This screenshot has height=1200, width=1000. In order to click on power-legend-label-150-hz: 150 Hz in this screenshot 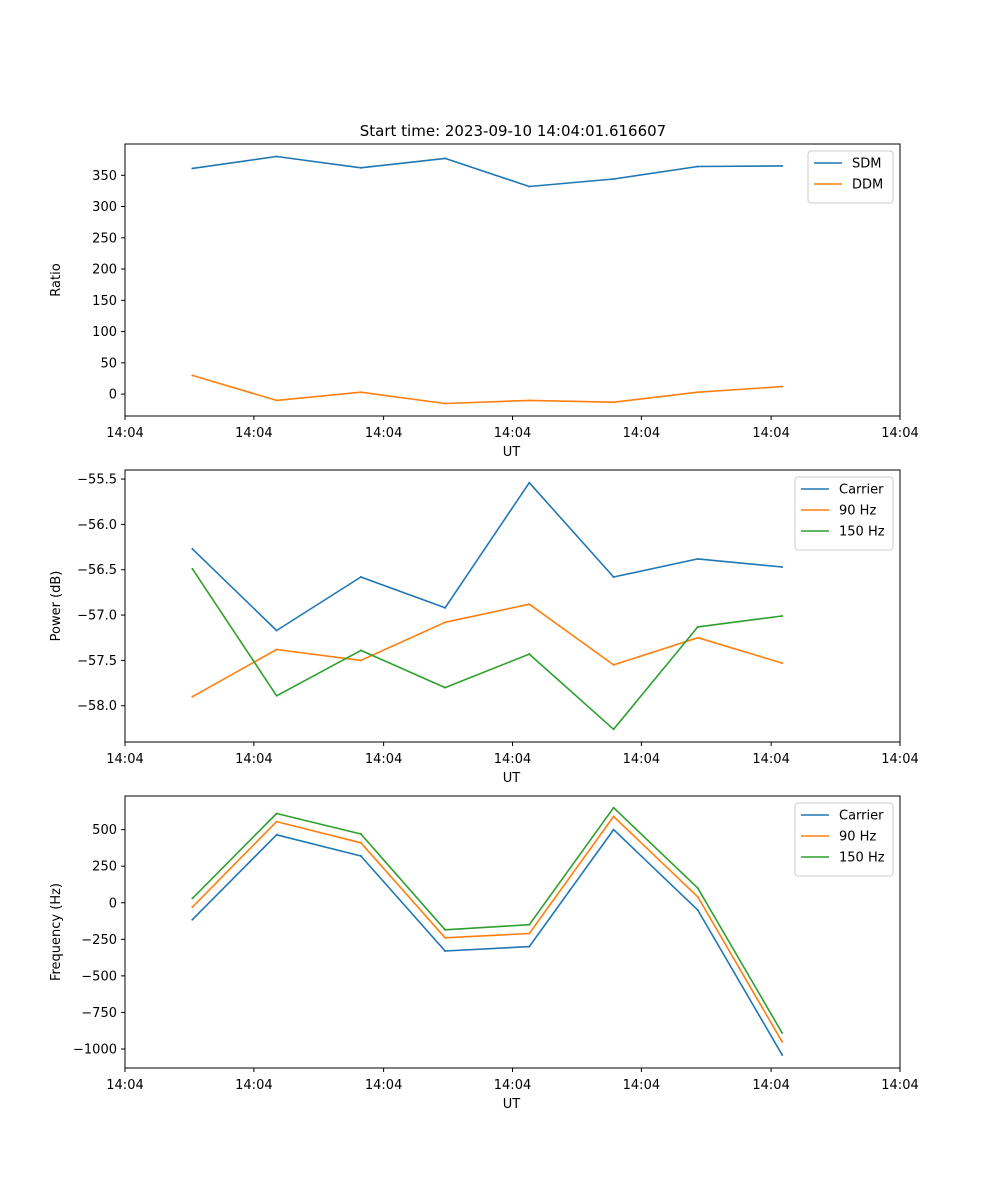, I will do `click(862, 532)`.